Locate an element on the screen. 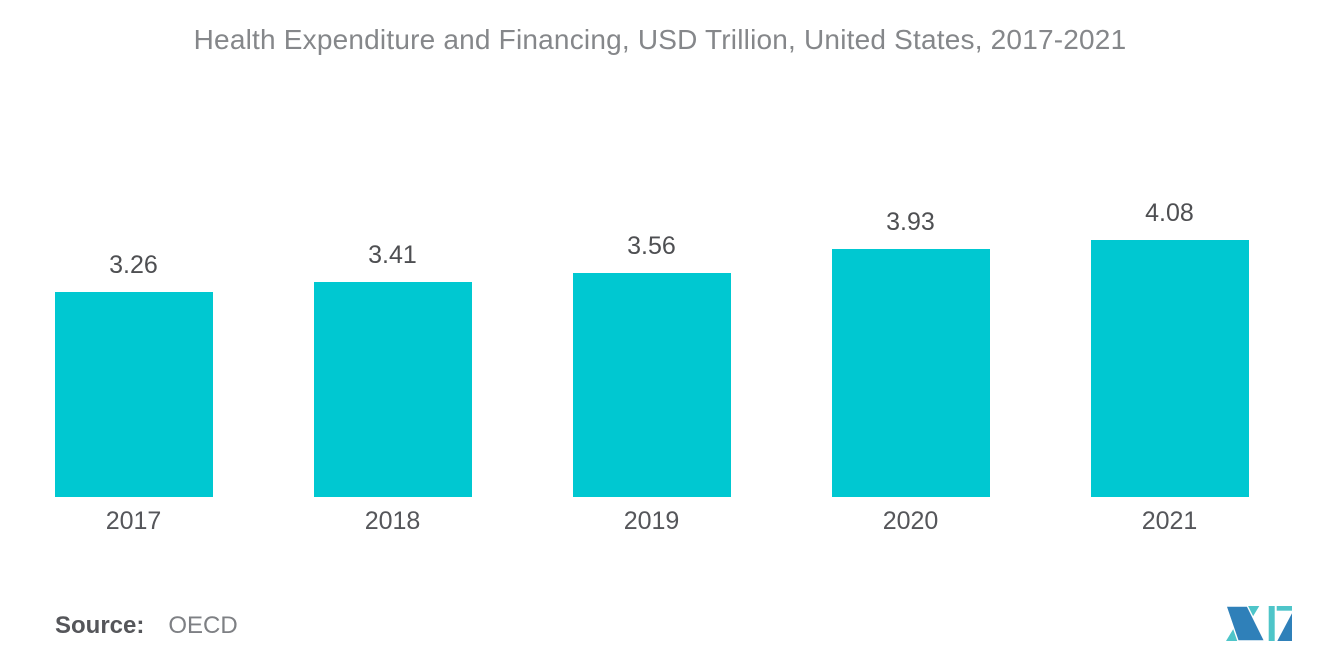 The image size is (1320, 665). x-axis-labels: 2017 2018 2019 2020 2021 is located at coordinates (651, 521).